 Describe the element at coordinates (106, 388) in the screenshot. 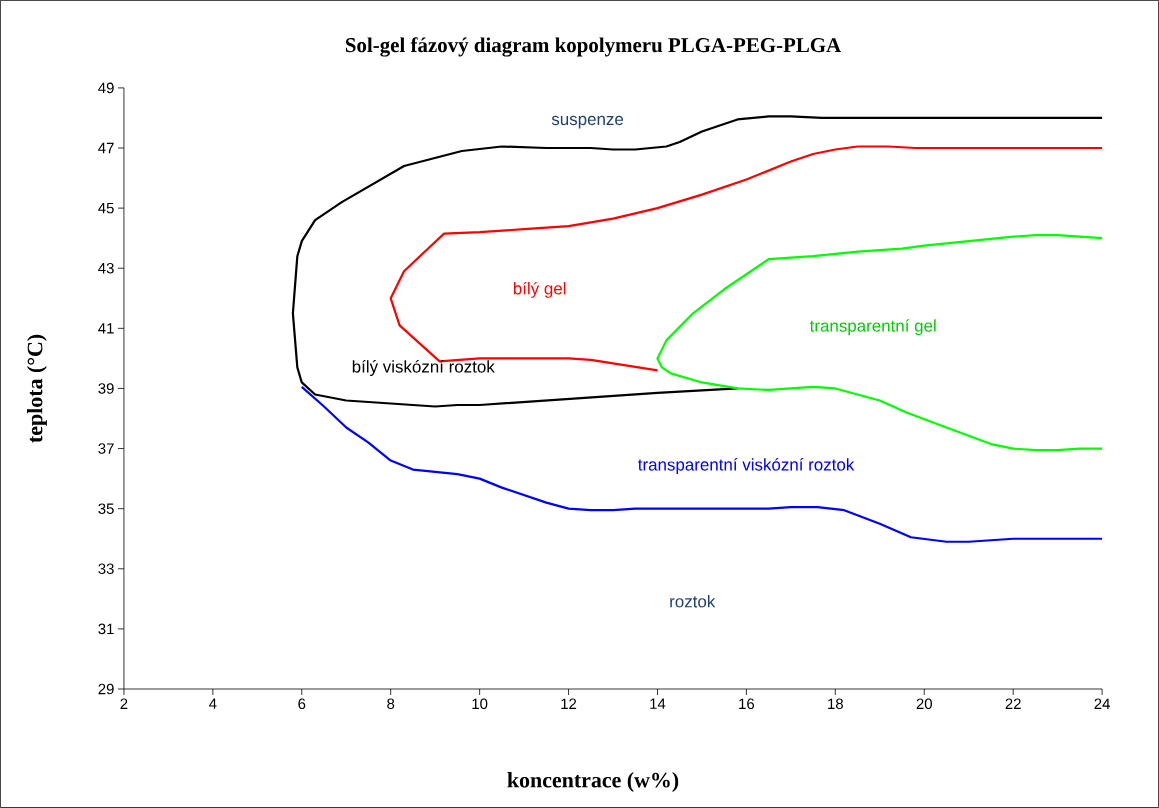

I see `y-tick-label: 39` at that location.